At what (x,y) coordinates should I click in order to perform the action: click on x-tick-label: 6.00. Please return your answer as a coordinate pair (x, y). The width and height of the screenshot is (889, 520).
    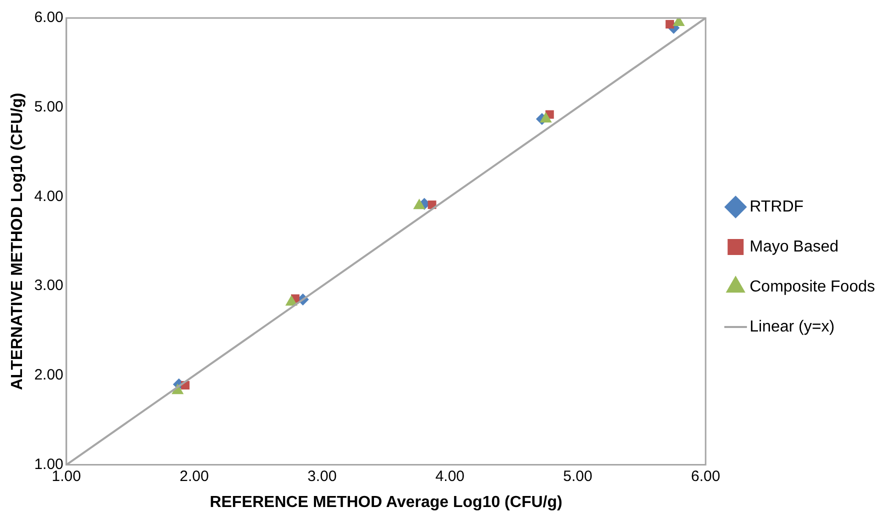
    Looking at the image, I should click on (705, 476).